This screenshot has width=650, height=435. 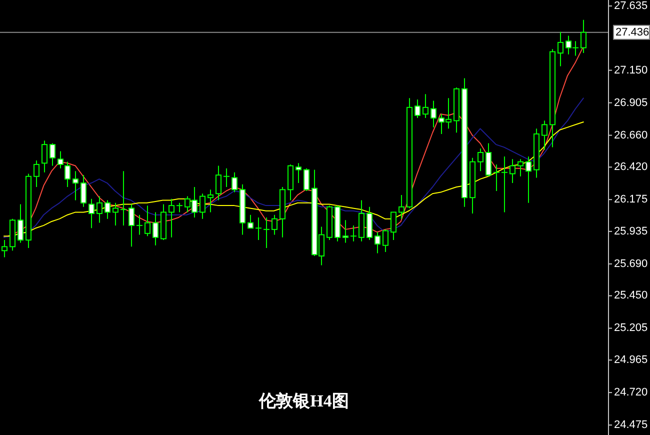 I want to click on y-tick-label: 26.420, so click(x=631, y=167).